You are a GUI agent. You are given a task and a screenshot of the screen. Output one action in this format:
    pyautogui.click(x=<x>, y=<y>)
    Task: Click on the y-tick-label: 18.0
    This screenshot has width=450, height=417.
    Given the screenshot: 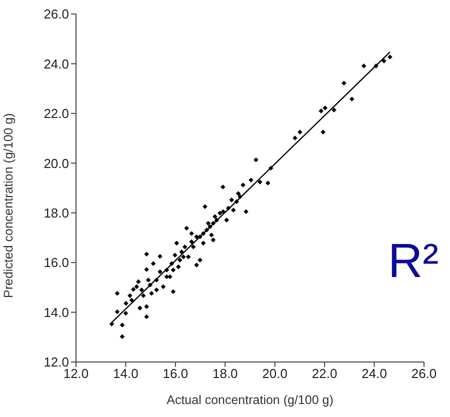 What is the action you would take?
    pyautogui.click(x=56, y=212)
    